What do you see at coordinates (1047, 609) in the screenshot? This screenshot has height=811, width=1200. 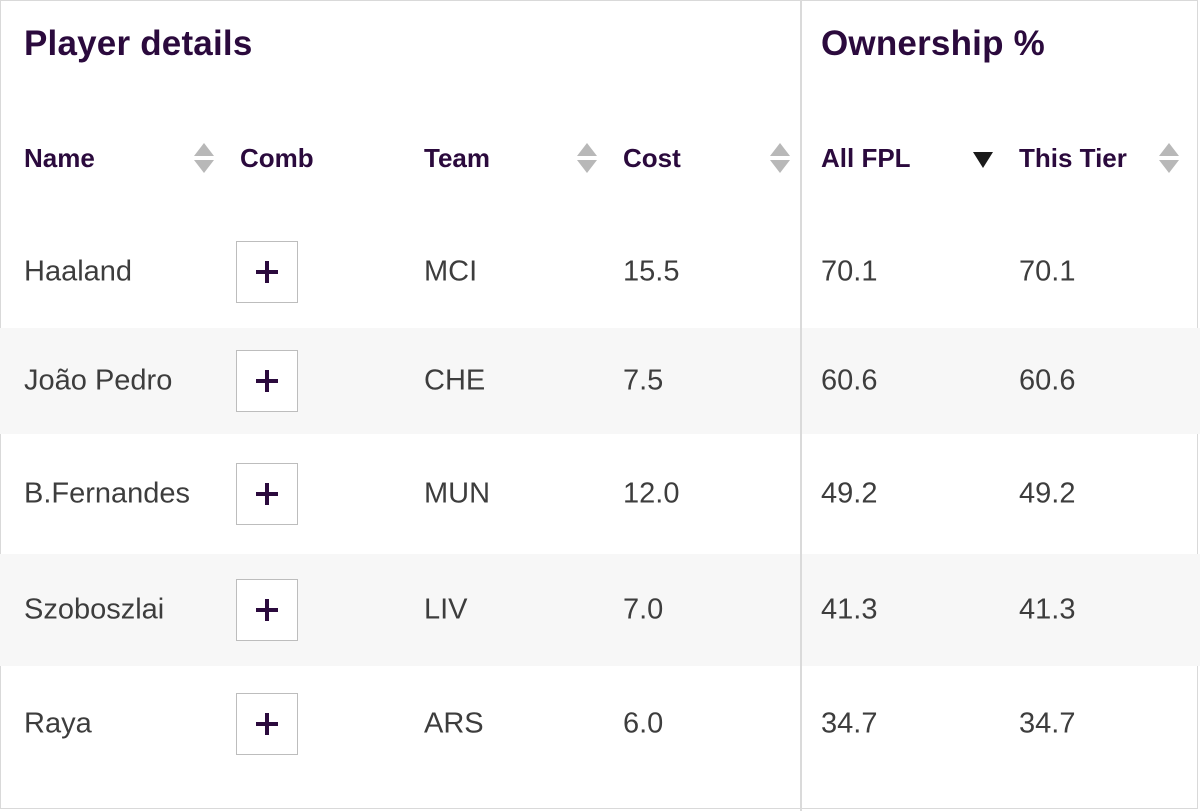 I see `this-tier-cell: 41.3` at bounding box center [1047, 609].